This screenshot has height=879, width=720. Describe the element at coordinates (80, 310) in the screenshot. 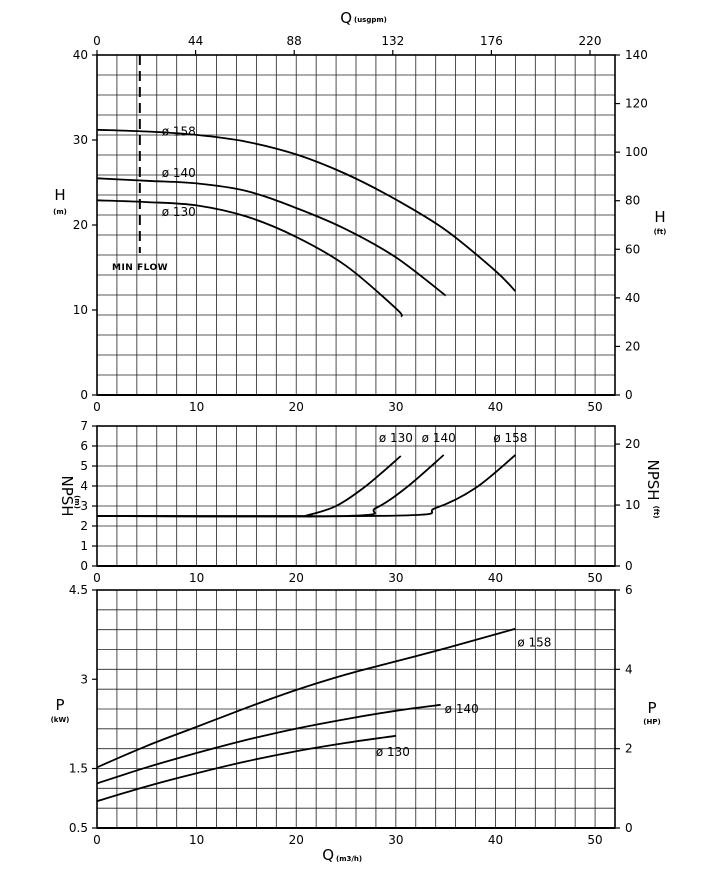

I see `left-tick-label: 10` at that location.